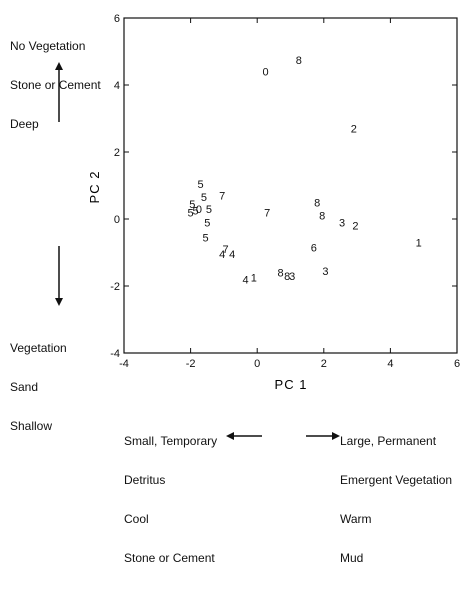 The width and height of the screenshot is (474, 591). Describe the element at coordinates (115, 287) in the screenshot. I see `y-tick-label: -2` at that location.